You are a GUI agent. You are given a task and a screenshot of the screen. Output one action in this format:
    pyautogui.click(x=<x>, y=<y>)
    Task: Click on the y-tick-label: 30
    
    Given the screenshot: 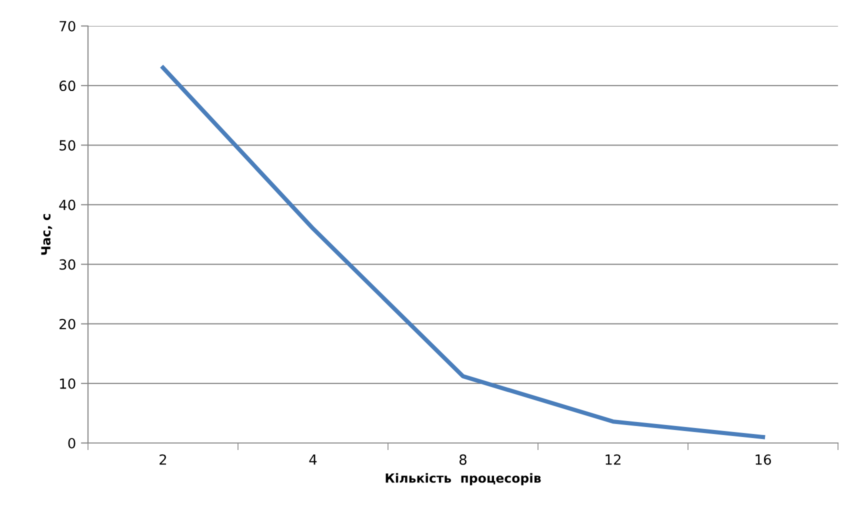 What is the action you would take?
    pyautogui.click(x=68, y=264)
    